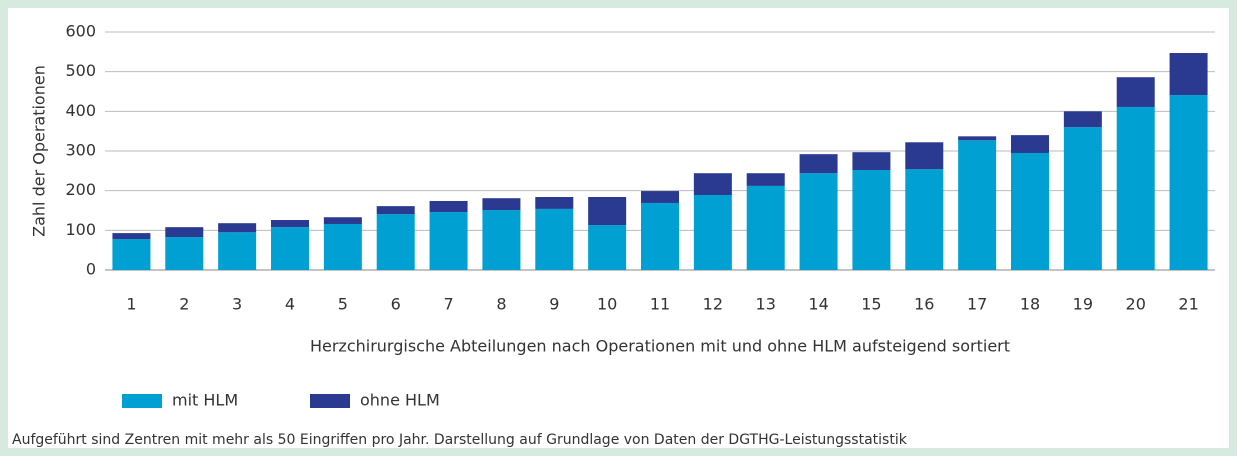  Describe the element at coordinates (1136, 304) in the screenshot. I see `x-tick-label: 20` at that location.